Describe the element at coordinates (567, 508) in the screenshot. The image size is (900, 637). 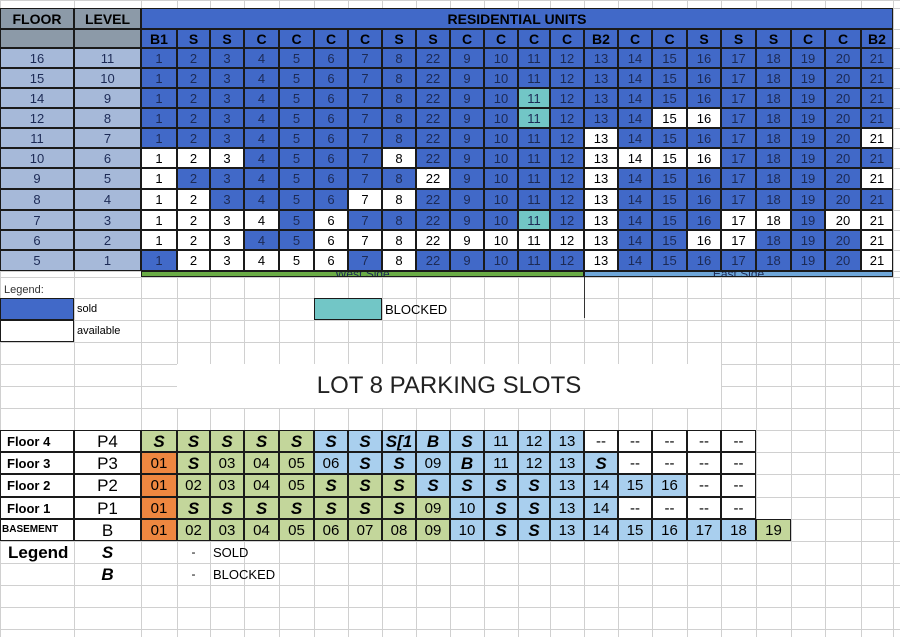
I see `parking-slot: 13` at that location.